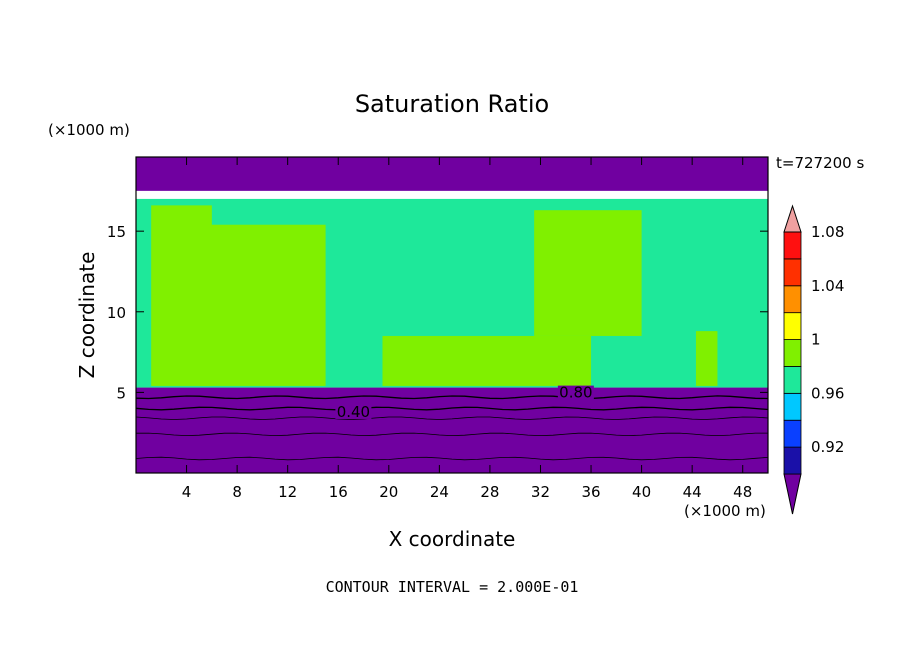  What do you see at coordinates (692, 492) in the screenshot?
I see `x-tick-label: 44` at bounding box center [692, 492].